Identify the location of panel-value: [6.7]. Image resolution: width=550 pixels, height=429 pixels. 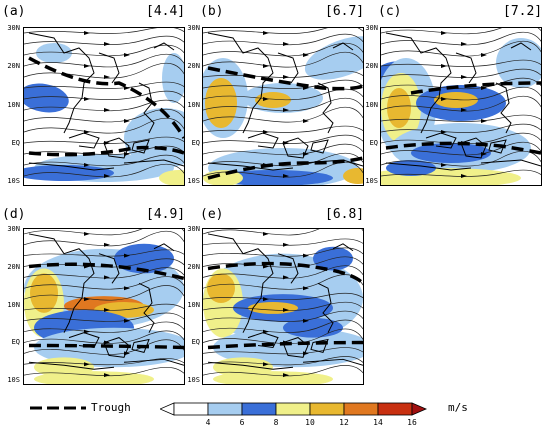
(345, 11).